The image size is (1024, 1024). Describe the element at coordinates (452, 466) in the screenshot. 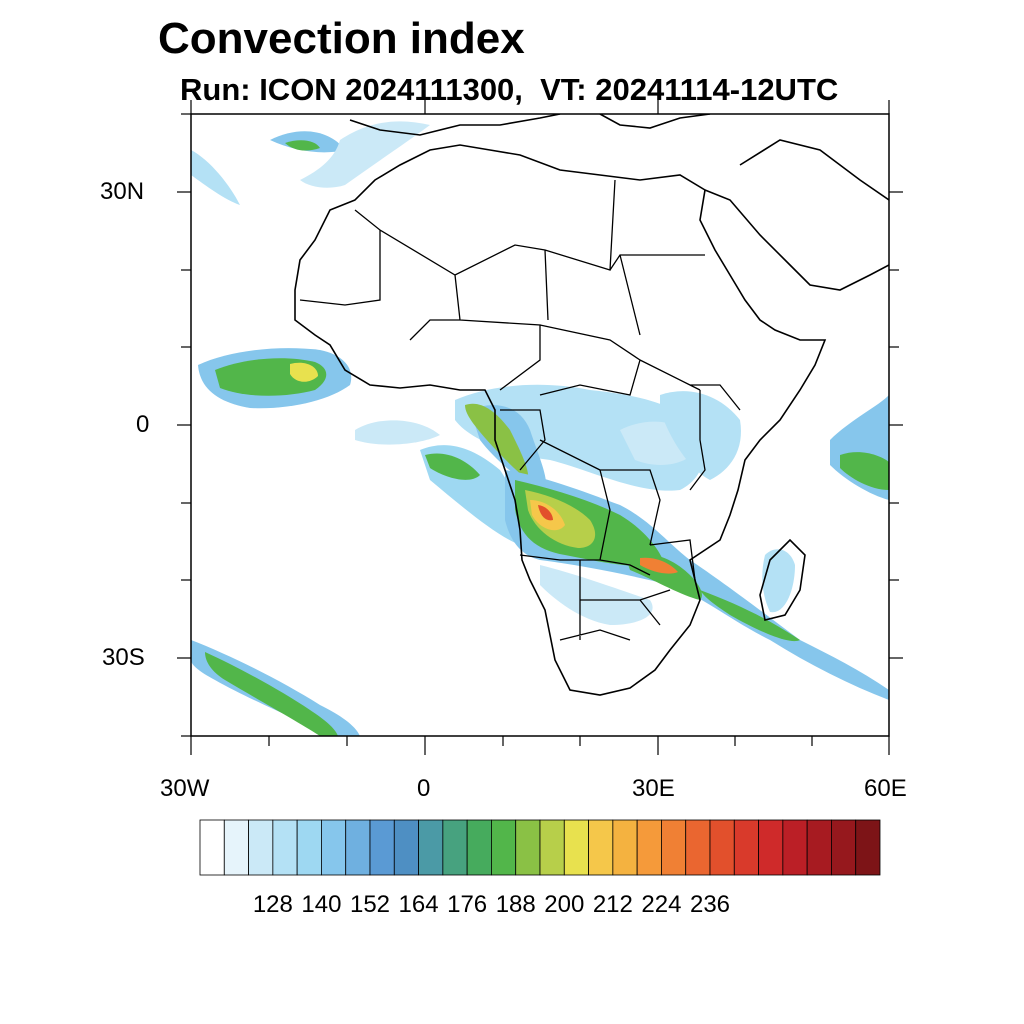

I see `convection-patch-atlantic-band-core` at that location.